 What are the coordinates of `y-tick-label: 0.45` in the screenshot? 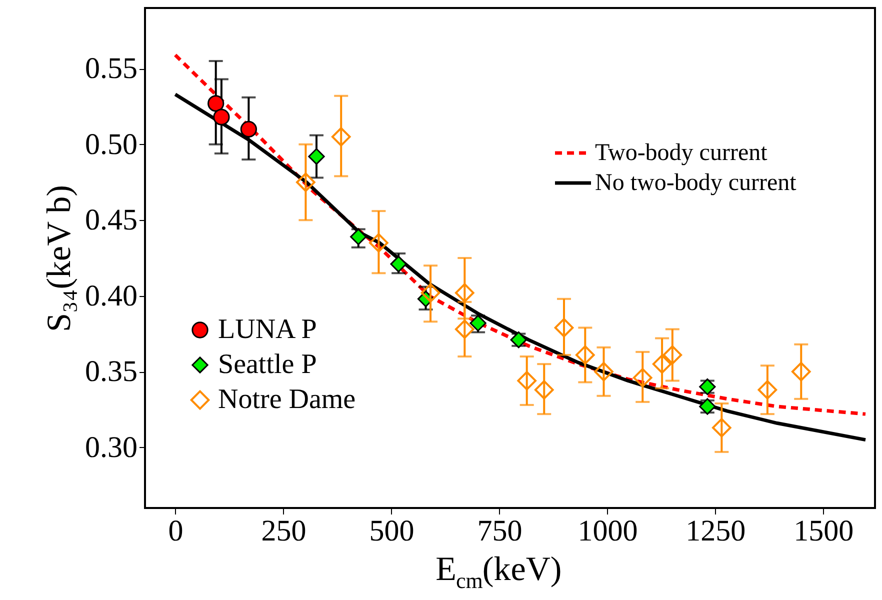 It's located at (111, 220).